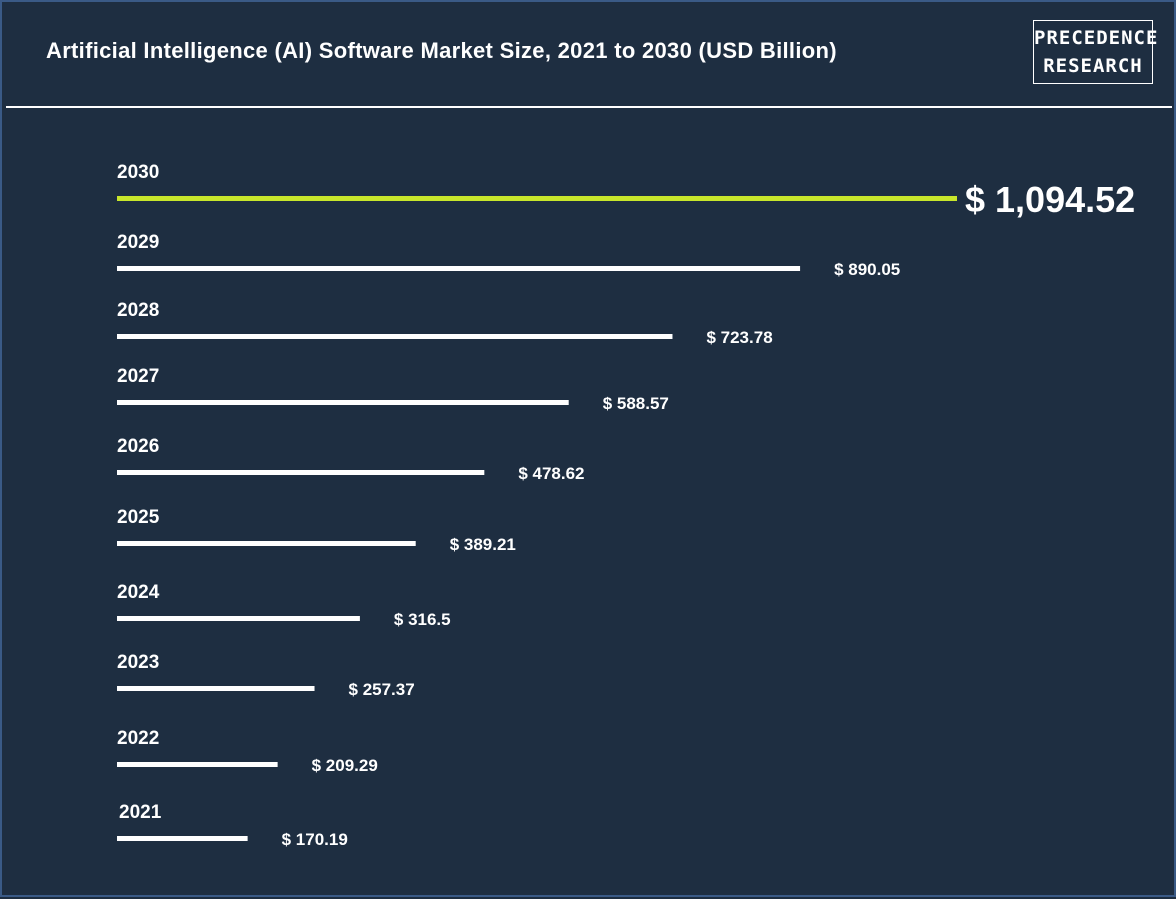  Describe the element at coordinates (138, 376) in the screenshot. I see `year-label-2027: 2027` at that location.